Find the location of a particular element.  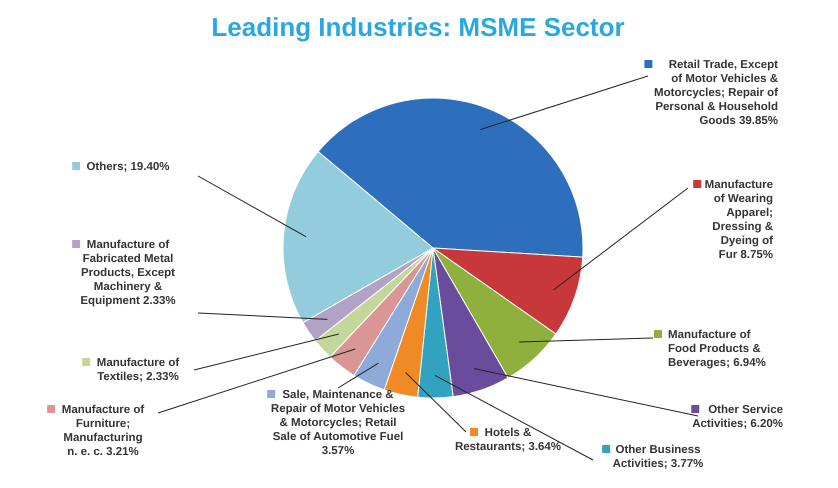

data-label: 3.57% is located at coordinates (338, 451).